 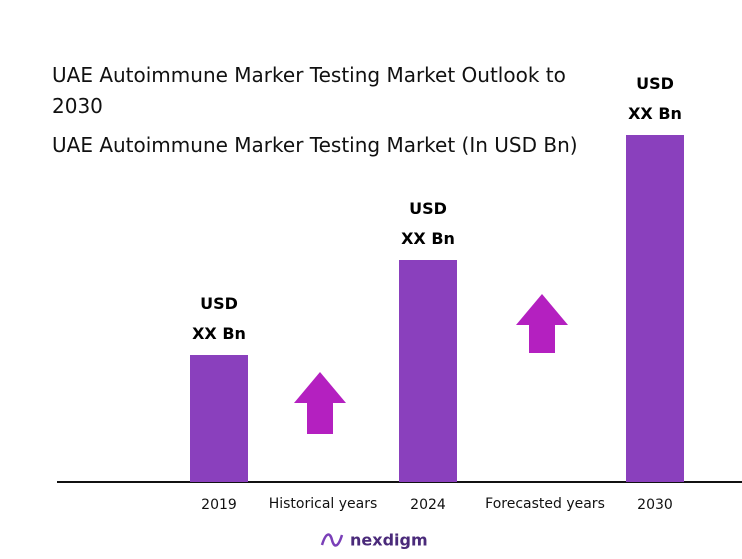 What do you see at coordinates (655, 505) in the screenshot?
I see `x-tick-label: 2030` at bounding box center [655, 505].